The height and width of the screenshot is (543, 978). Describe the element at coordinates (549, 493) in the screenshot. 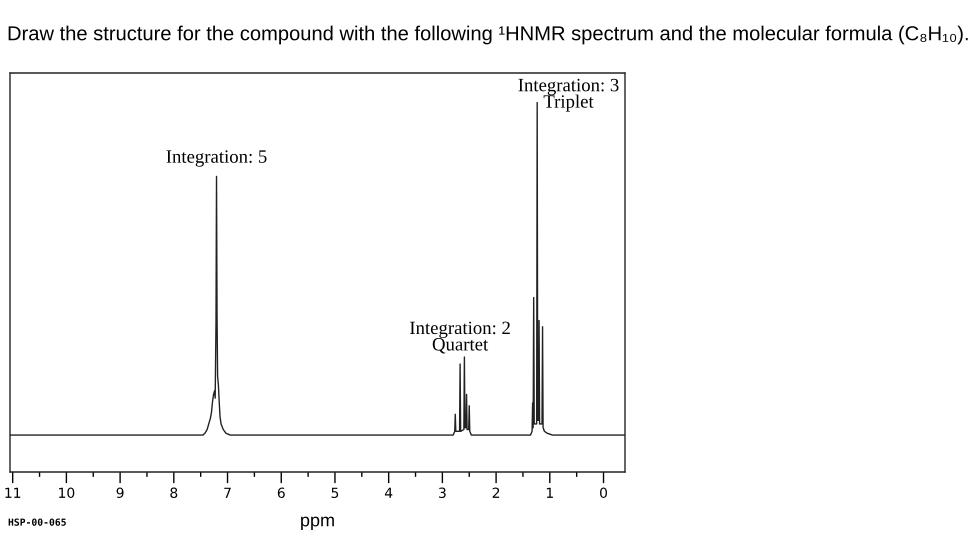

I see `x-tick-label: 1` at that location.